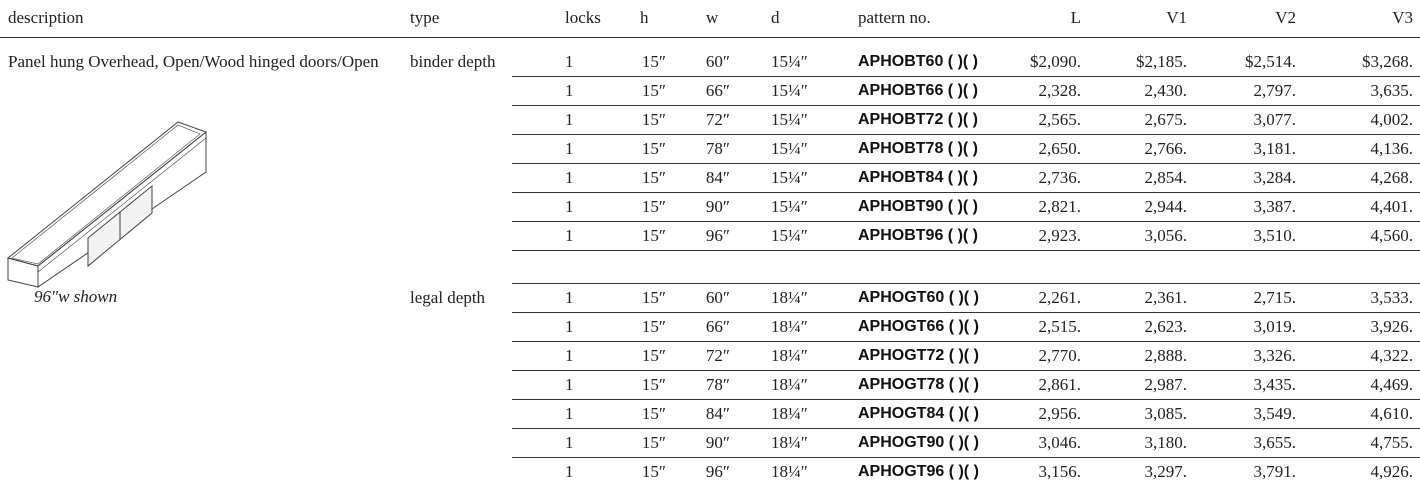 The width and height of the screenshot is (1420, 491). What do you see at coordinates (918, 90) in the screenshot?
I see `pattern-no: APHOBT66 ( )( )` at bounding box center [918, 90].